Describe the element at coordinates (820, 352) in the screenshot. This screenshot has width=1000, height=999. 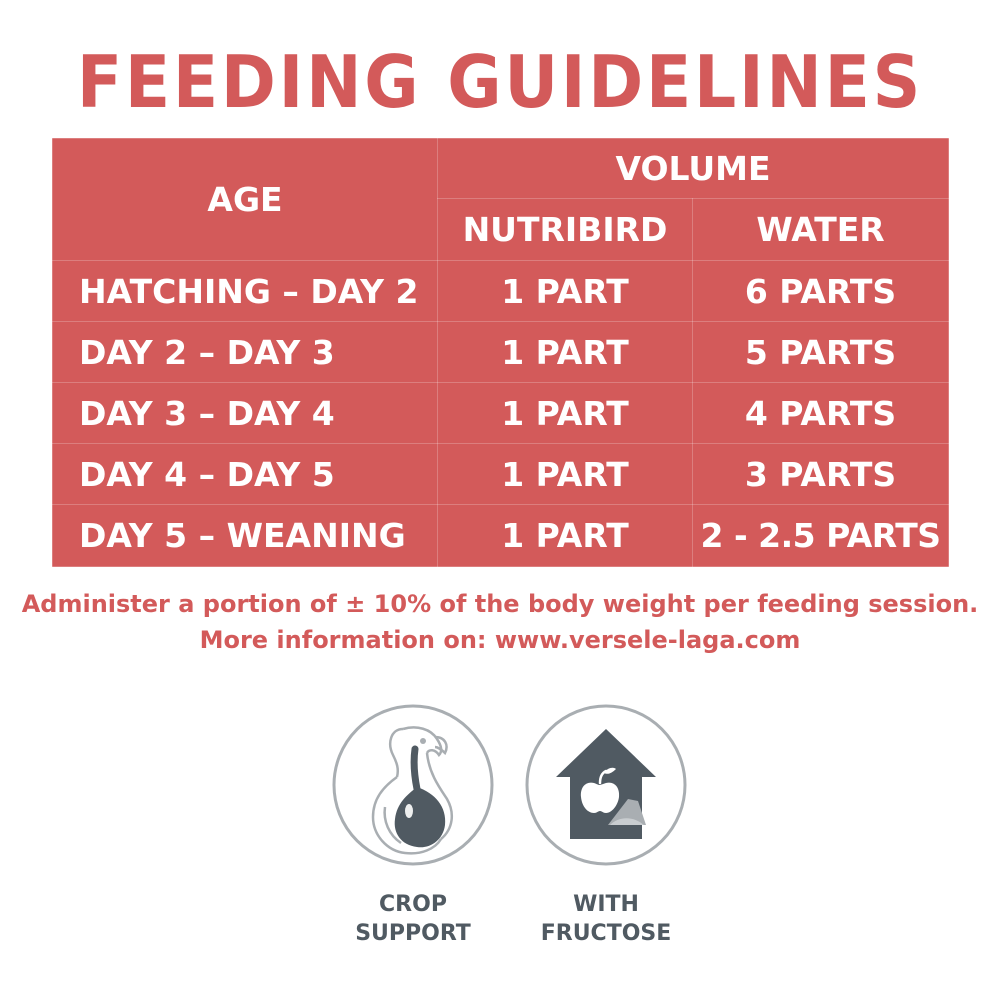
I see `water-cell: 5 PARTS` at that location.